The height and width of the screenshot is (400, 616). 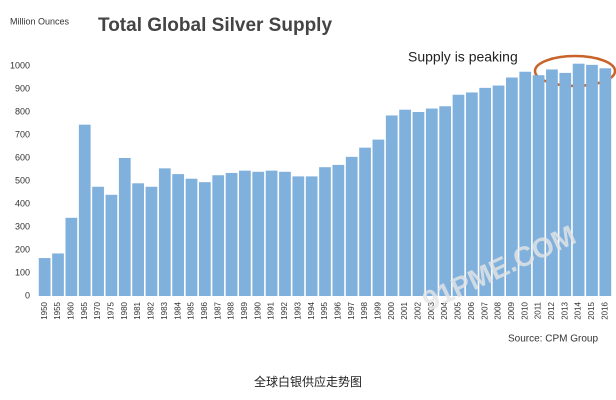 I want to click on x-tick-label: 2007, so click(x=484, y=310).